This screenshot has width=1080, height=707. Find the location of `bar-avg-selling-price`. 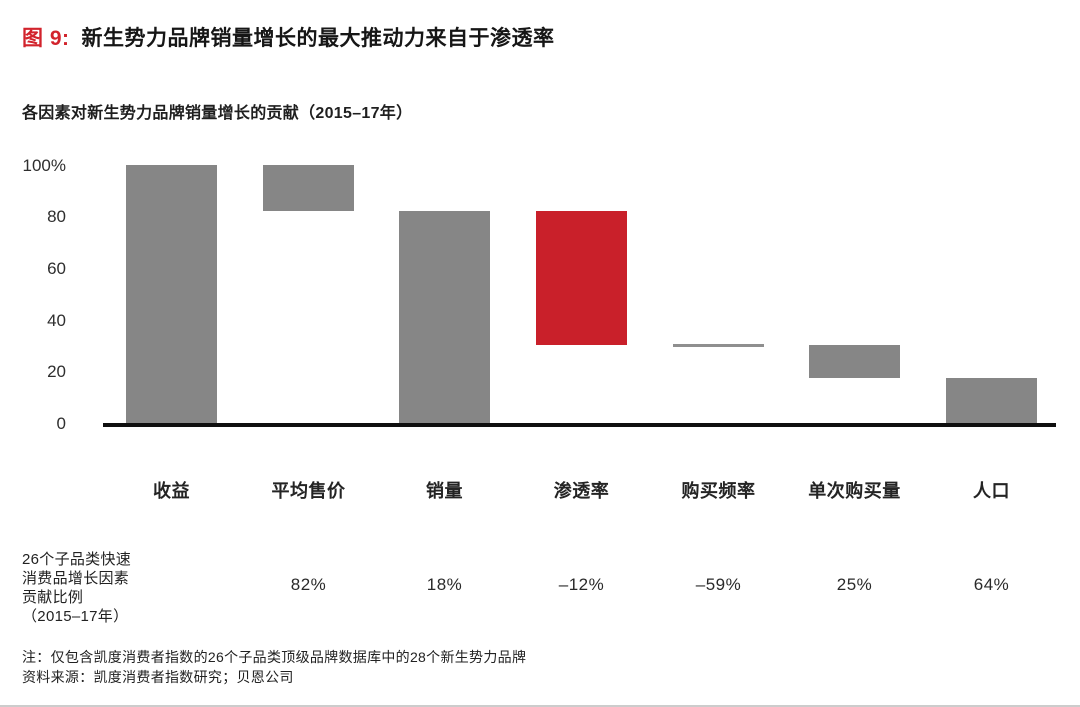

bar-avg-selling-price is located at coordinates (308, 188).